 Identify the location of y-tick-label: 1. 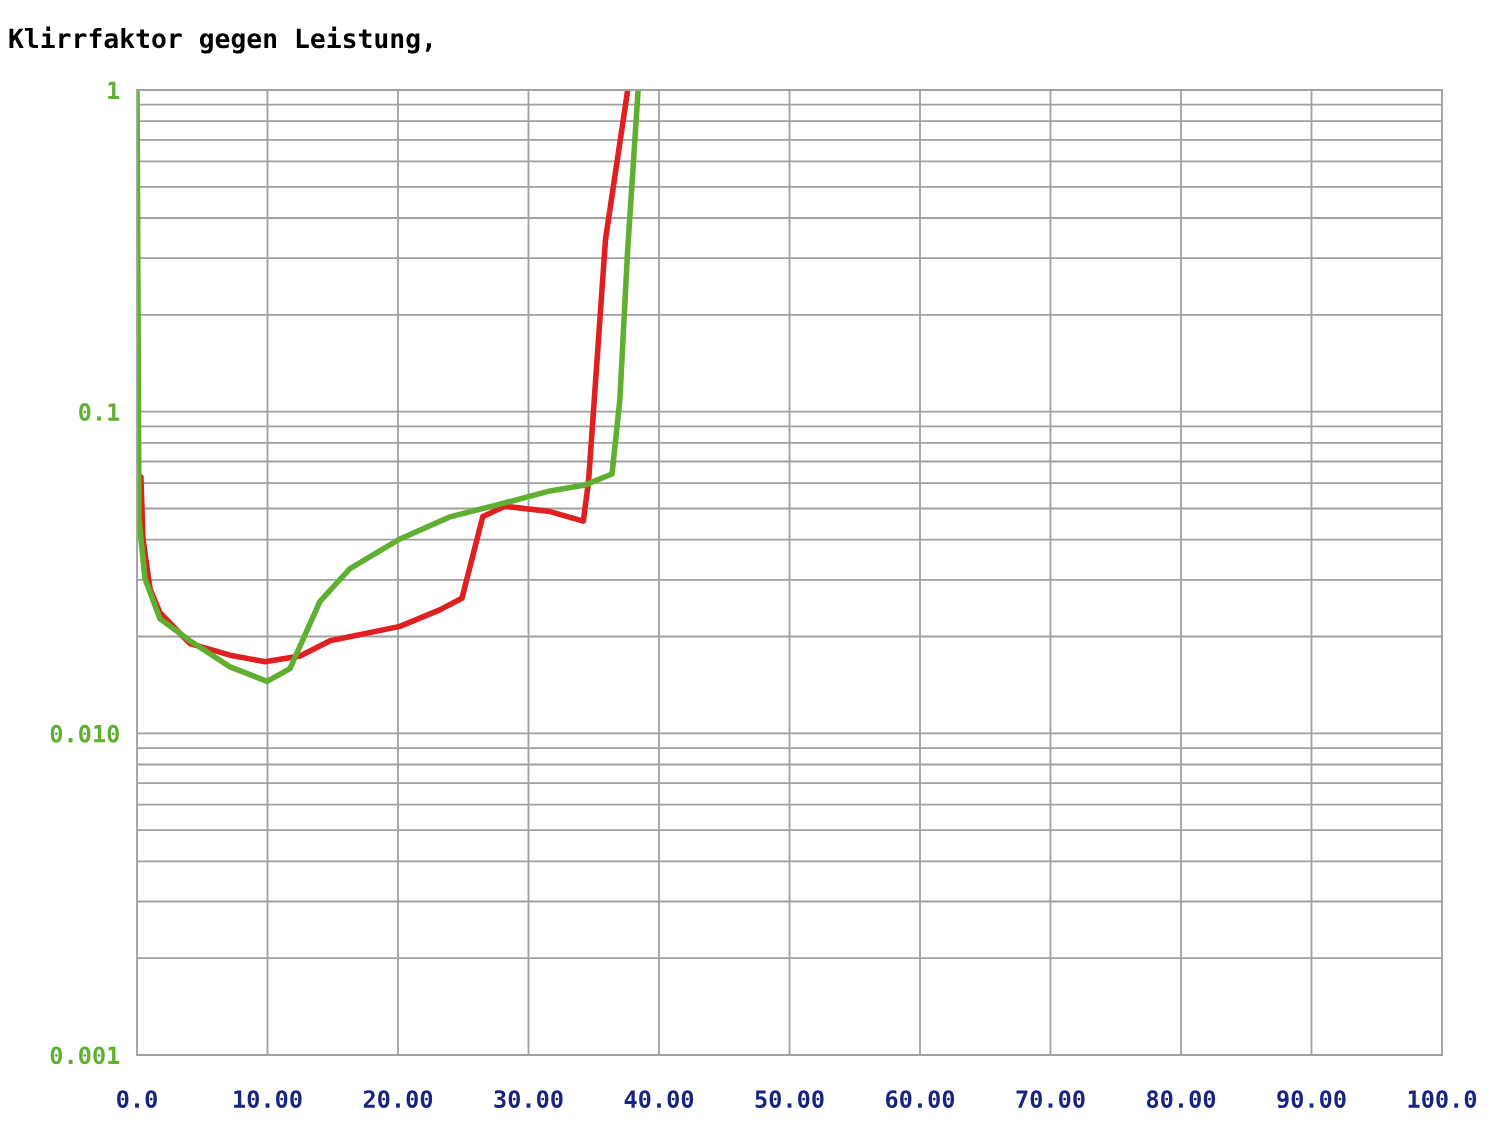
(114, 90).